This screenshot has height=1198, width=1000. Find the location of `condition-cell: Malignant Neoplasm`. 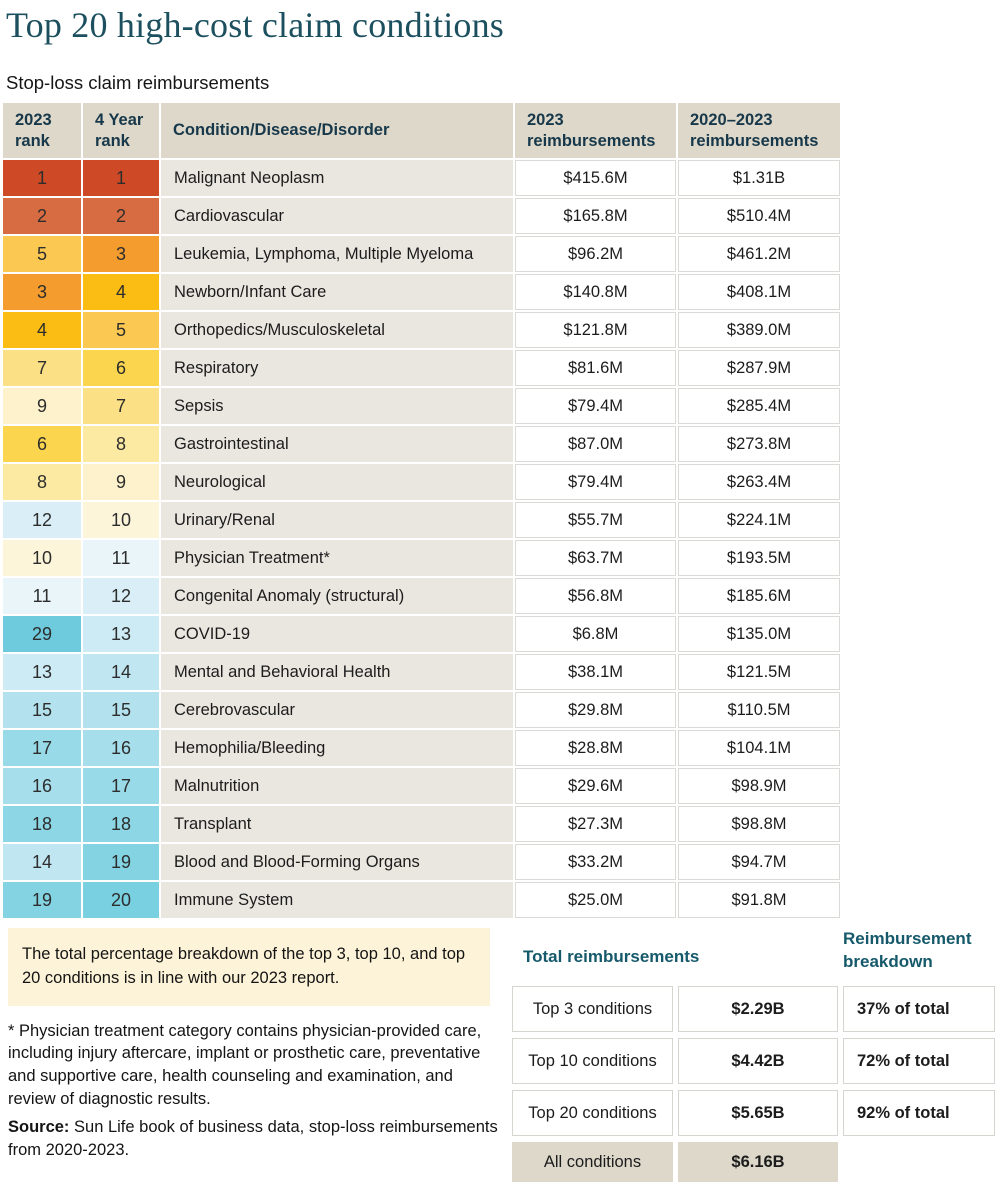

condition-cell: Malignant Neoplasm is located at coordinates (337, 178).